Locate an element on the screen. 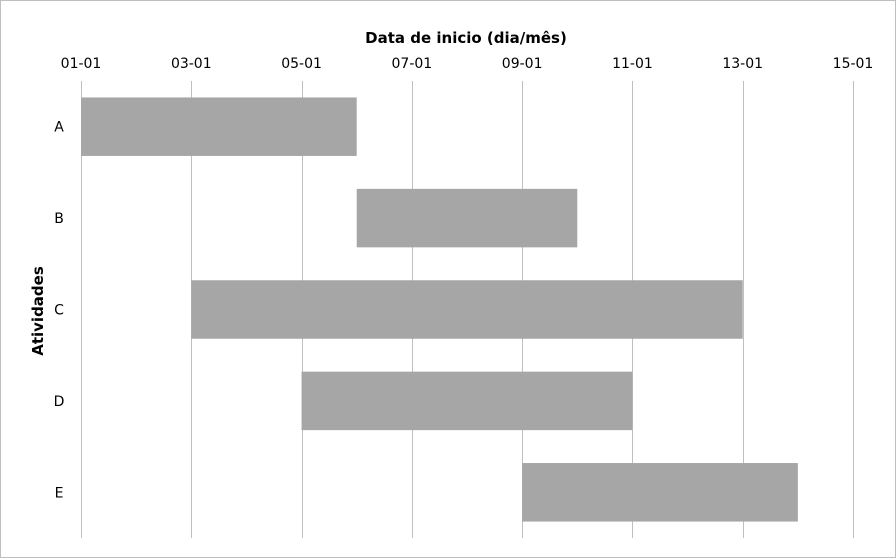  x-tick-label: 11-01 is located at coordinates (632, 64).